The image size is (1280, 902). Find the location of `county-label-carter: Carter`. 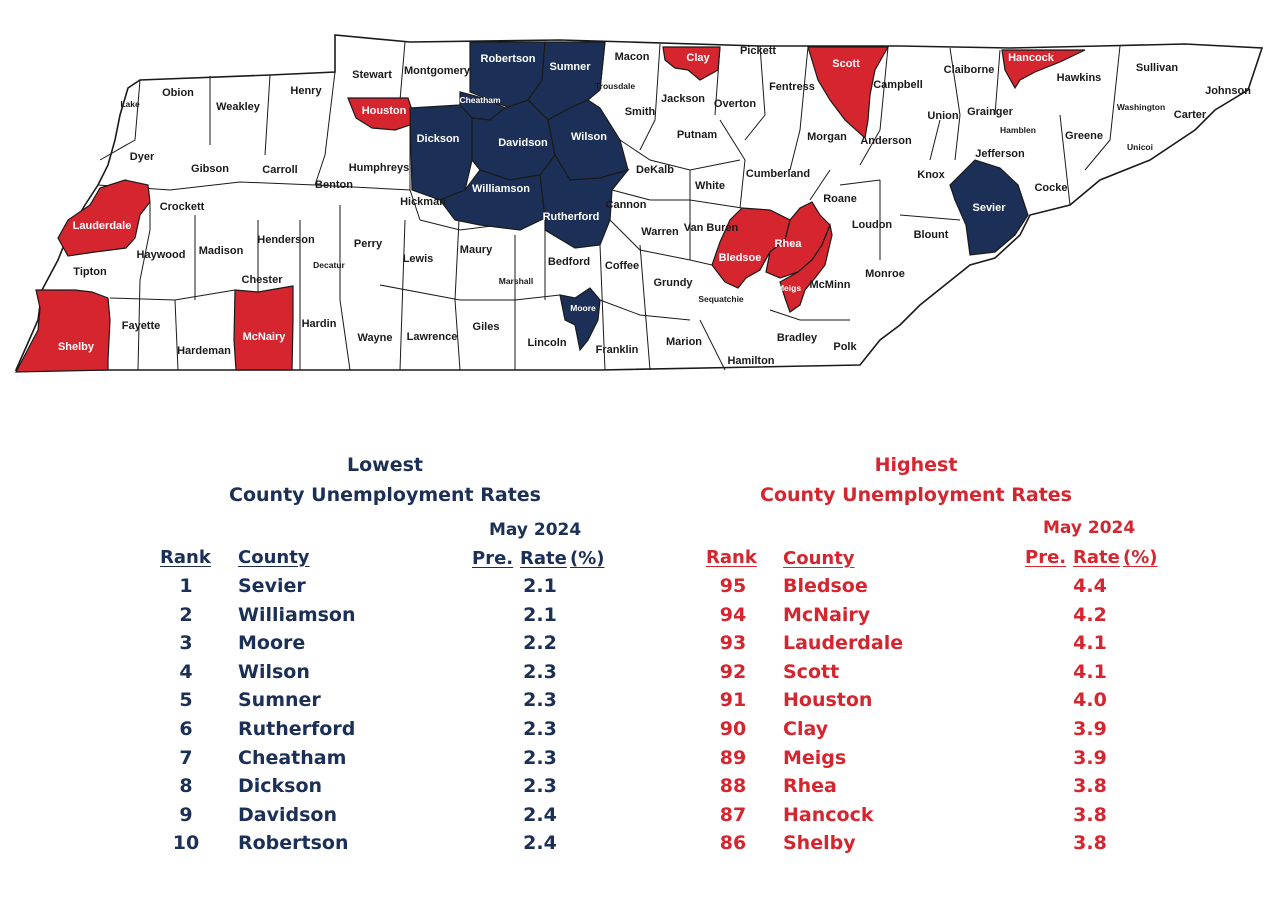

county-label-carter: Carter is located at coordinates (1190, 115).